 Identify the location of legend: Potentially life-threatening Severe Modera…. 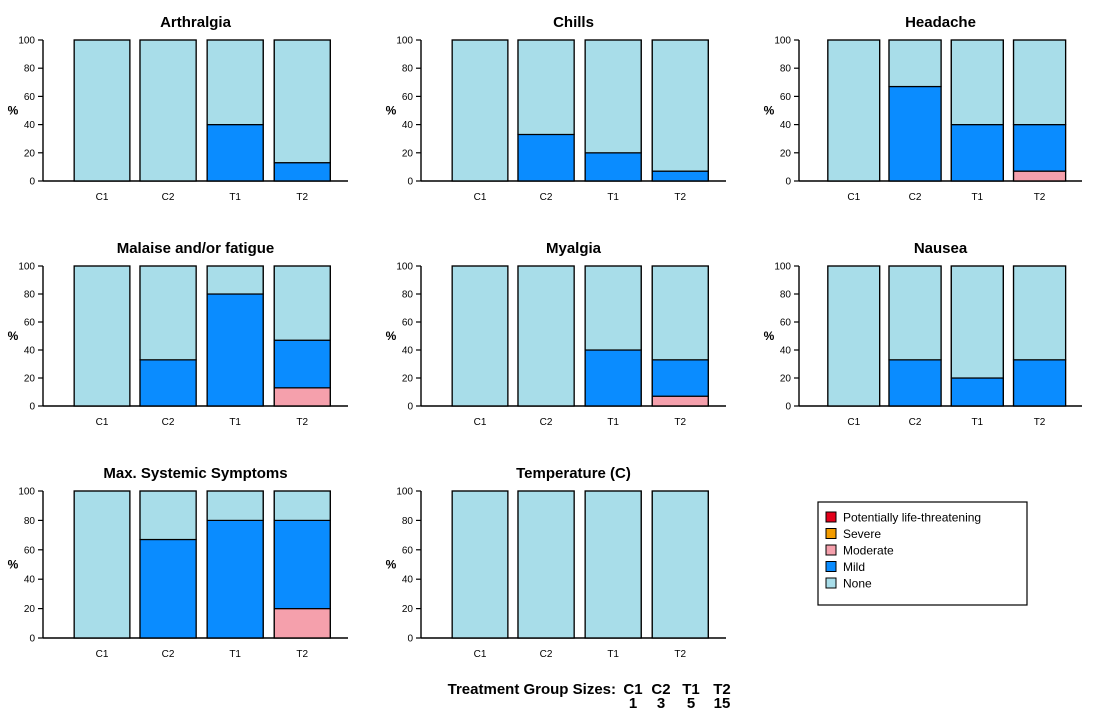
(922, 553).